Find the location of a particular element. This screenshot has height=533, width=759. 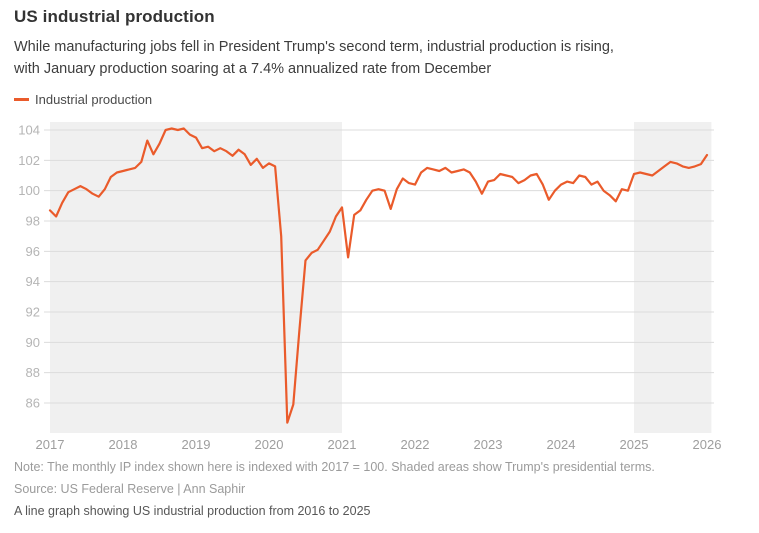

x-axis-tick-label: 2020 is located at coordinates (269, 444).